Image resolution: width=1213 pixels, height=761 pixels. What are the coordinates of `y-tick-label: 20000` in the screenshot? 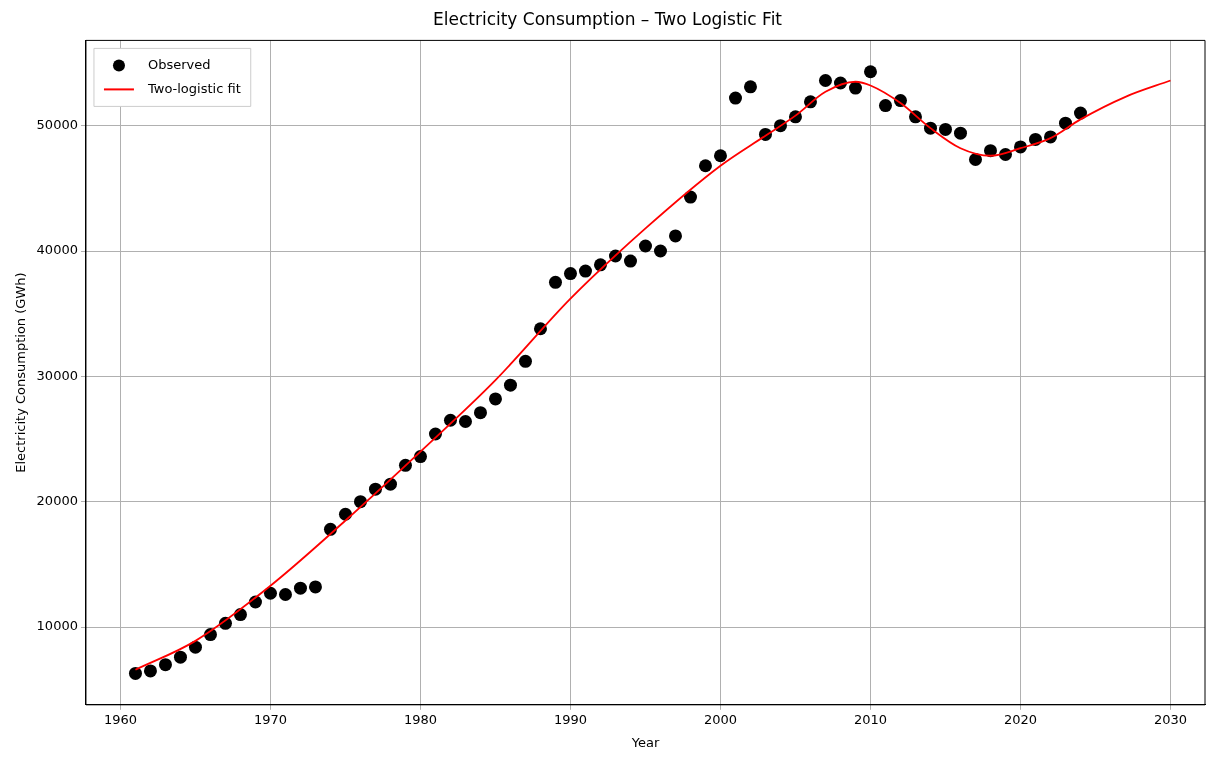 It's located at (57, 501).